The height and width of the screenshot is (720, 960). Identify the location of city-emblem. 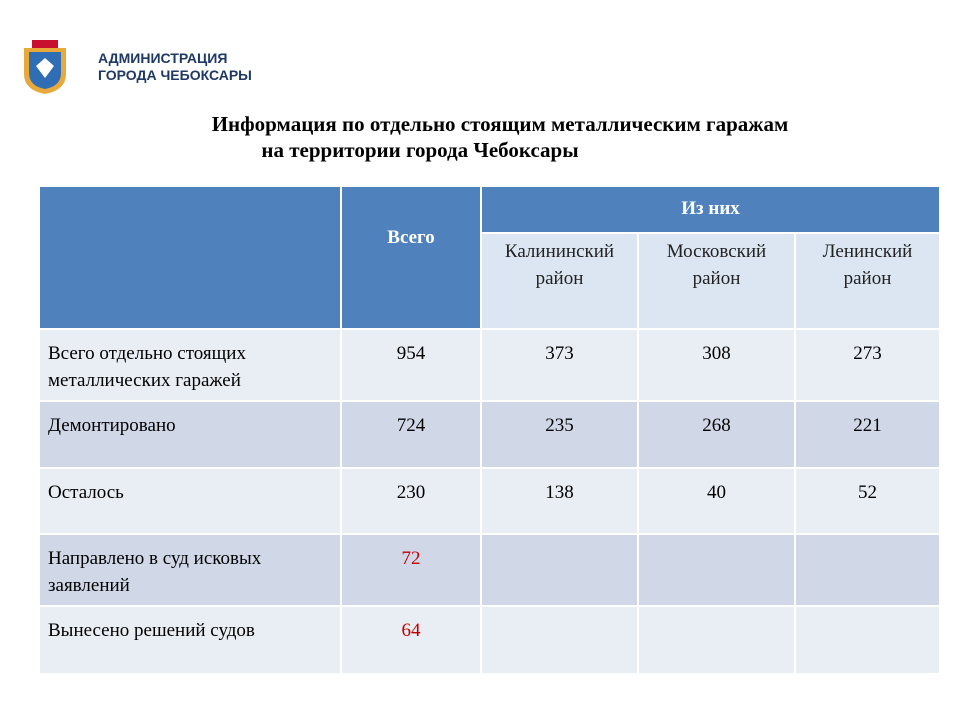
(45, 67).